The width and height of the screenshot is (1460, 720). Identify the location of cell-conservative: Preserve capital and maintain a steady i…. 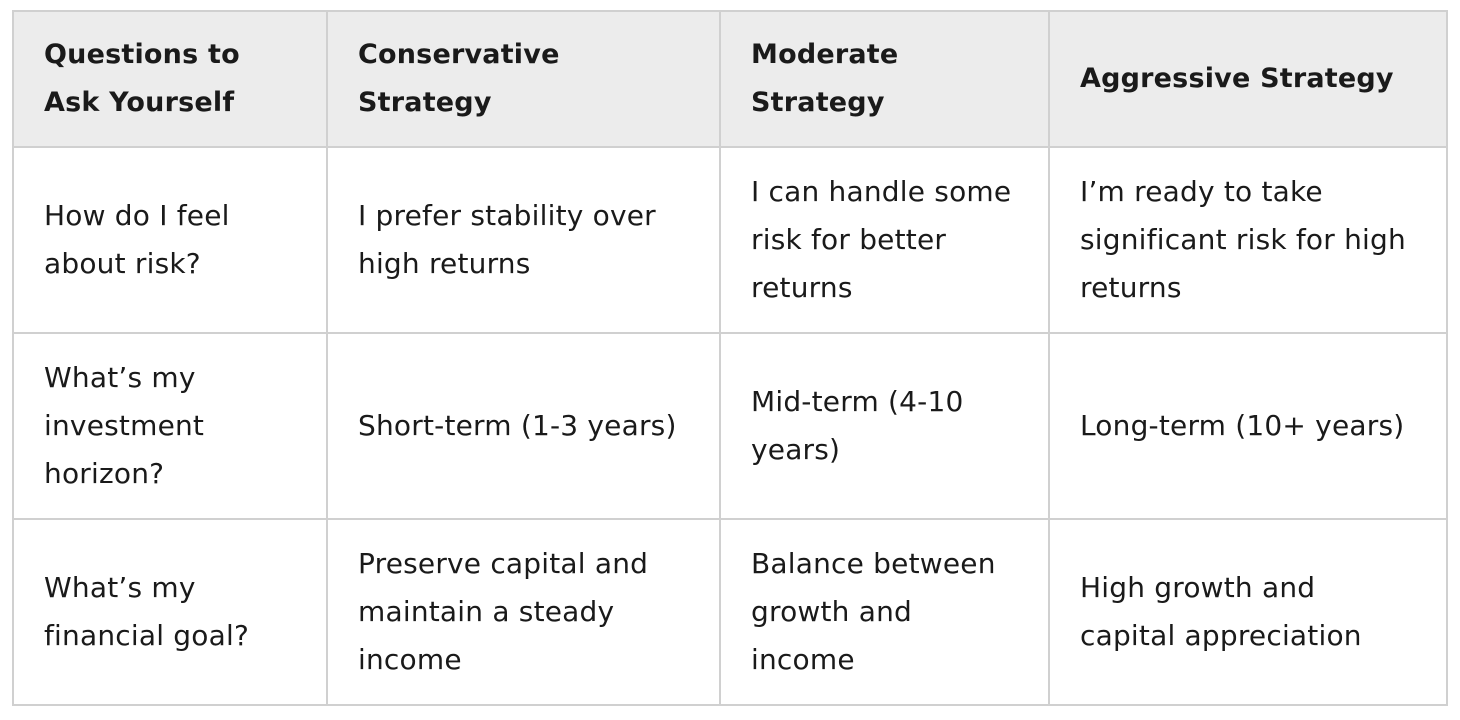
(523, 612).